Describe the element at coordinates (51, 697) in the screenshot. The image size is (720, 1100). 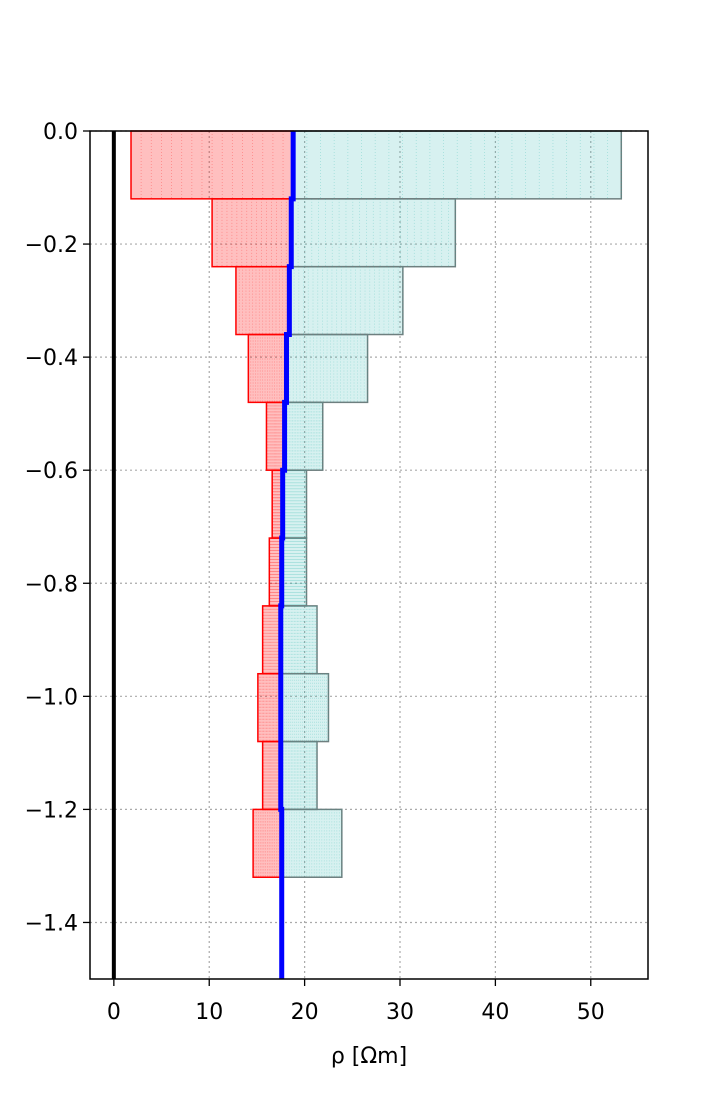
I see `y-tick-label: −1.0` at that location.